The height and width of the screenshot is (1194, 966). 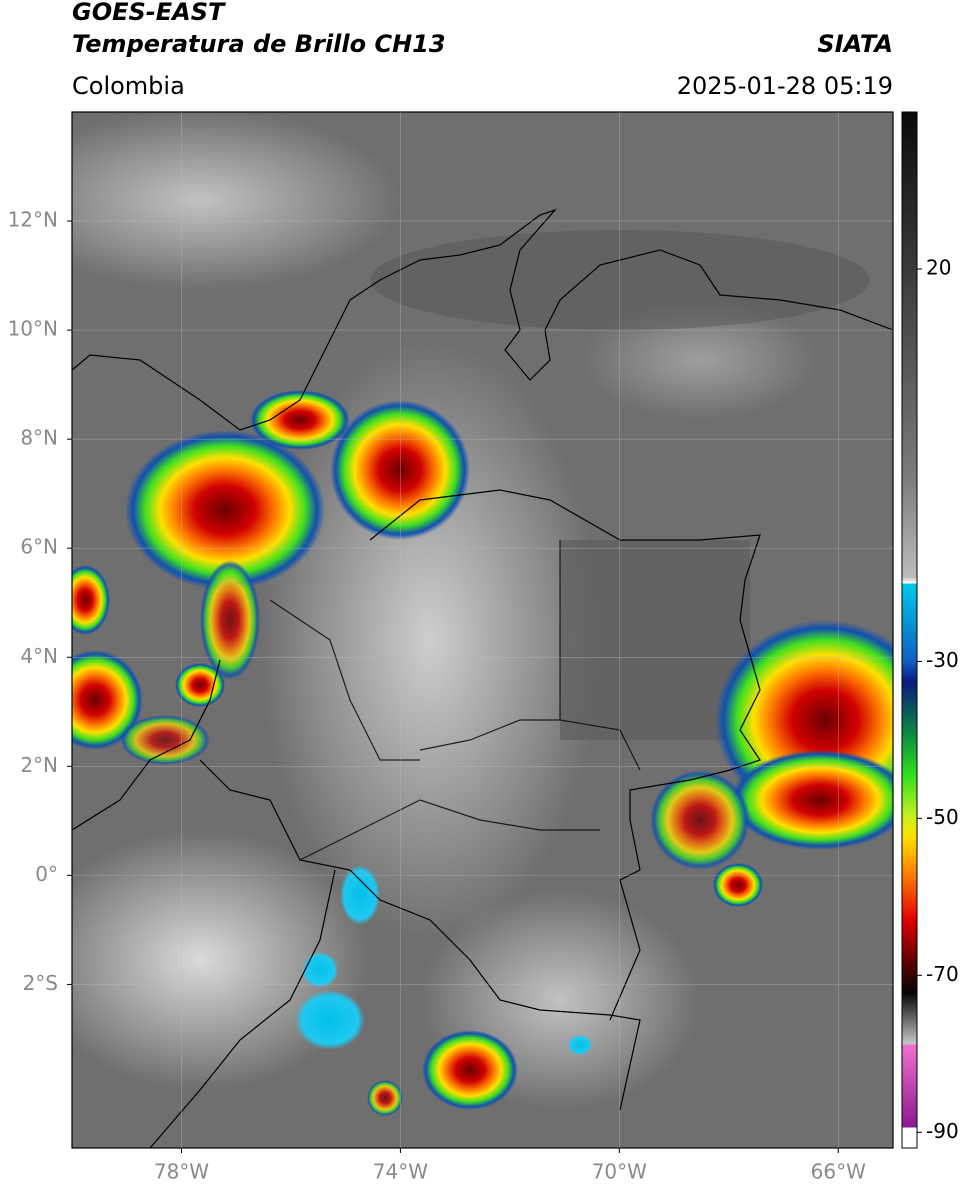 I want to click on y-tick-label: 6°N, so click(x=39, y=547).